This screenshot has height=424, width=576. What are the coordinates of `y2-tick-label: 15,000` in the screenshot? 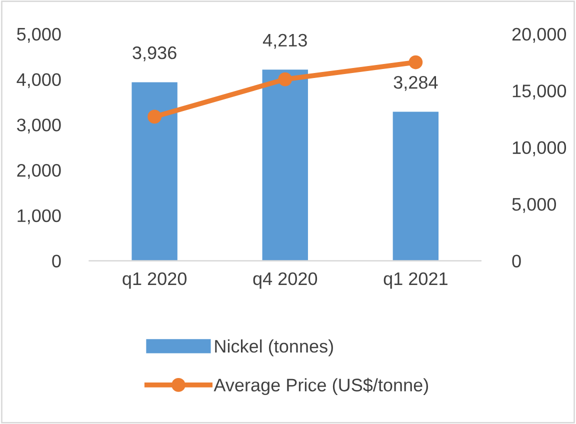 It's located at (539, 92).